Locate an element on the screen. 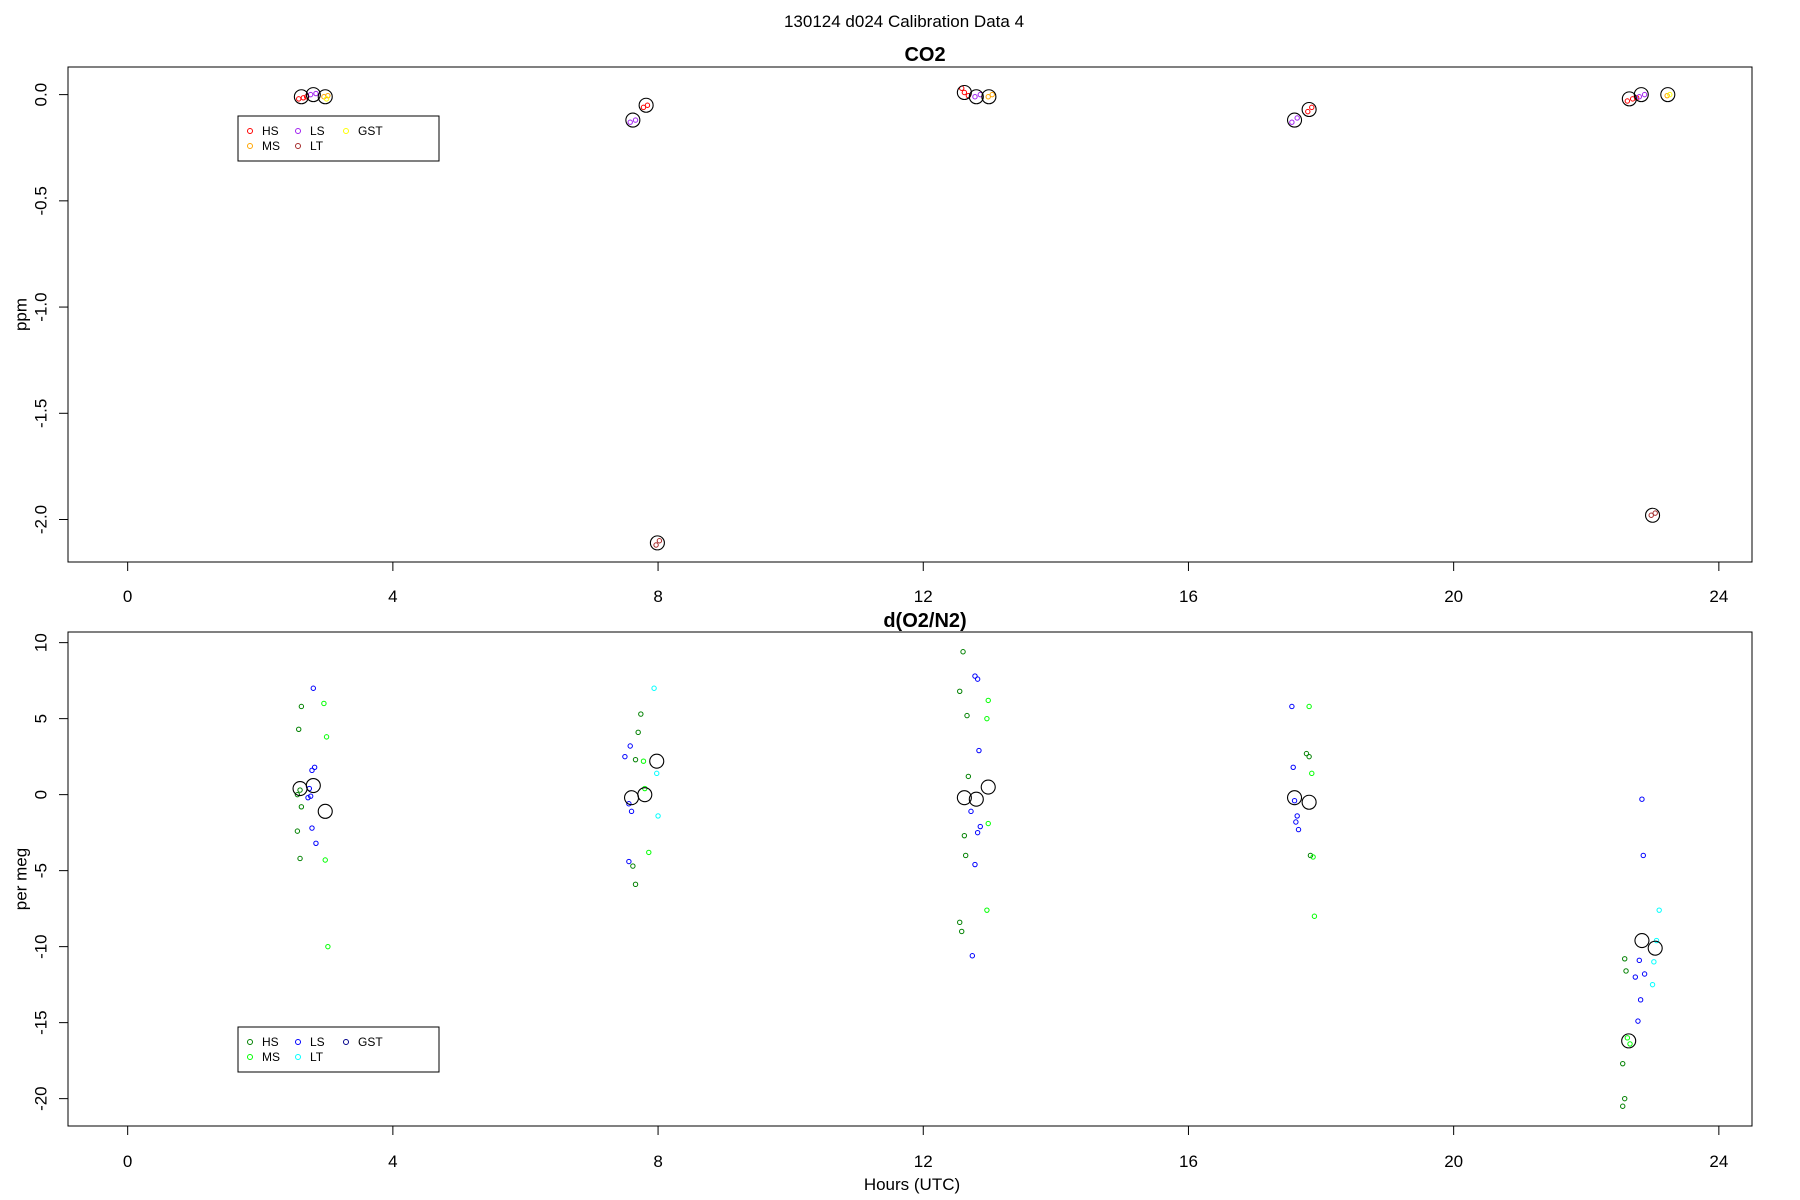 Image resolution: width=1800 pixels, height=1200 pixels. co2-series-ls is located at coordinates (977, 107).